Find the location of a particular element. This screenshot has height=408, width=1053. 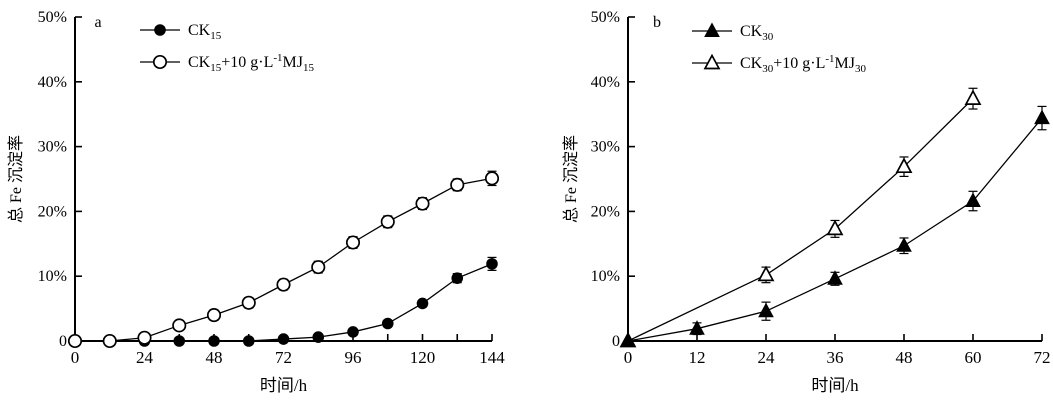

legend-label: CK15 is located at coordinates (205, 32).